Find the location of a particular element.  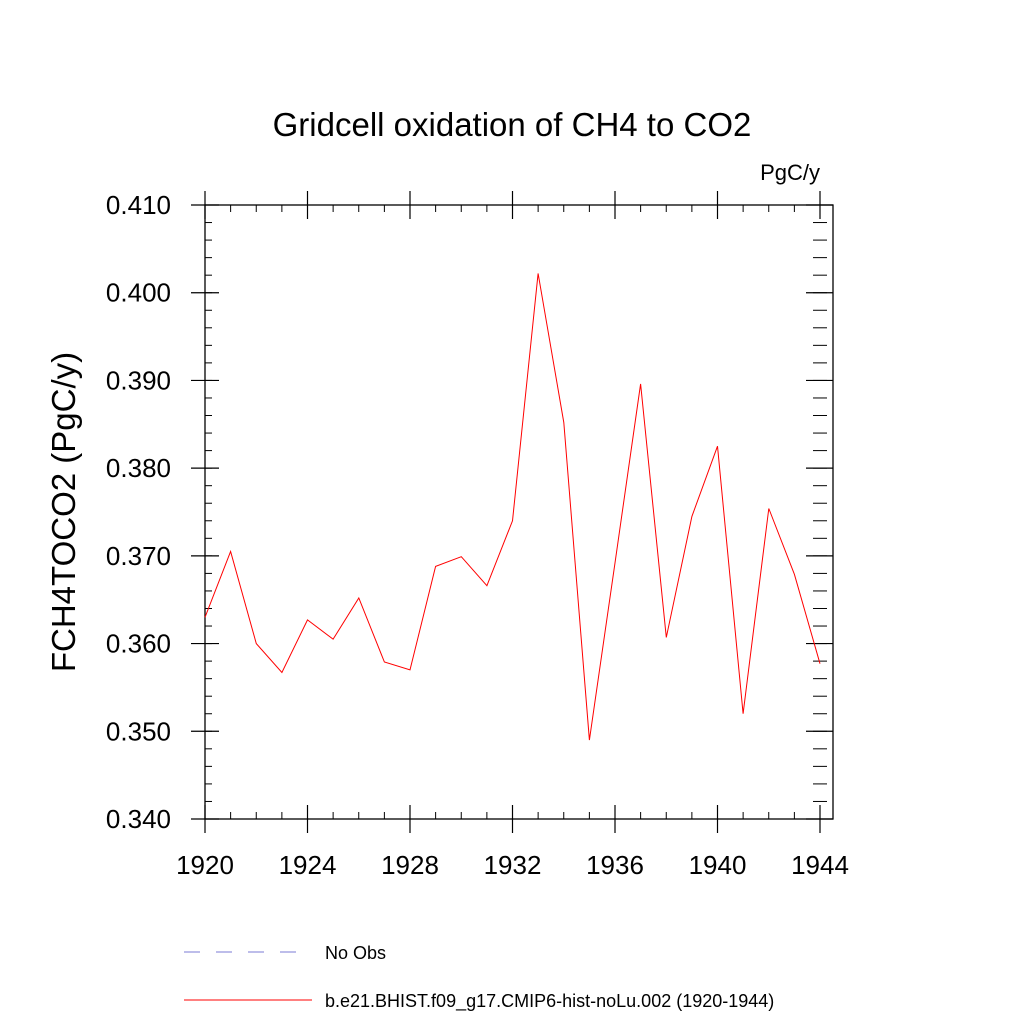

y-tick-label: 0.410 is located at coordinates (138, 205).